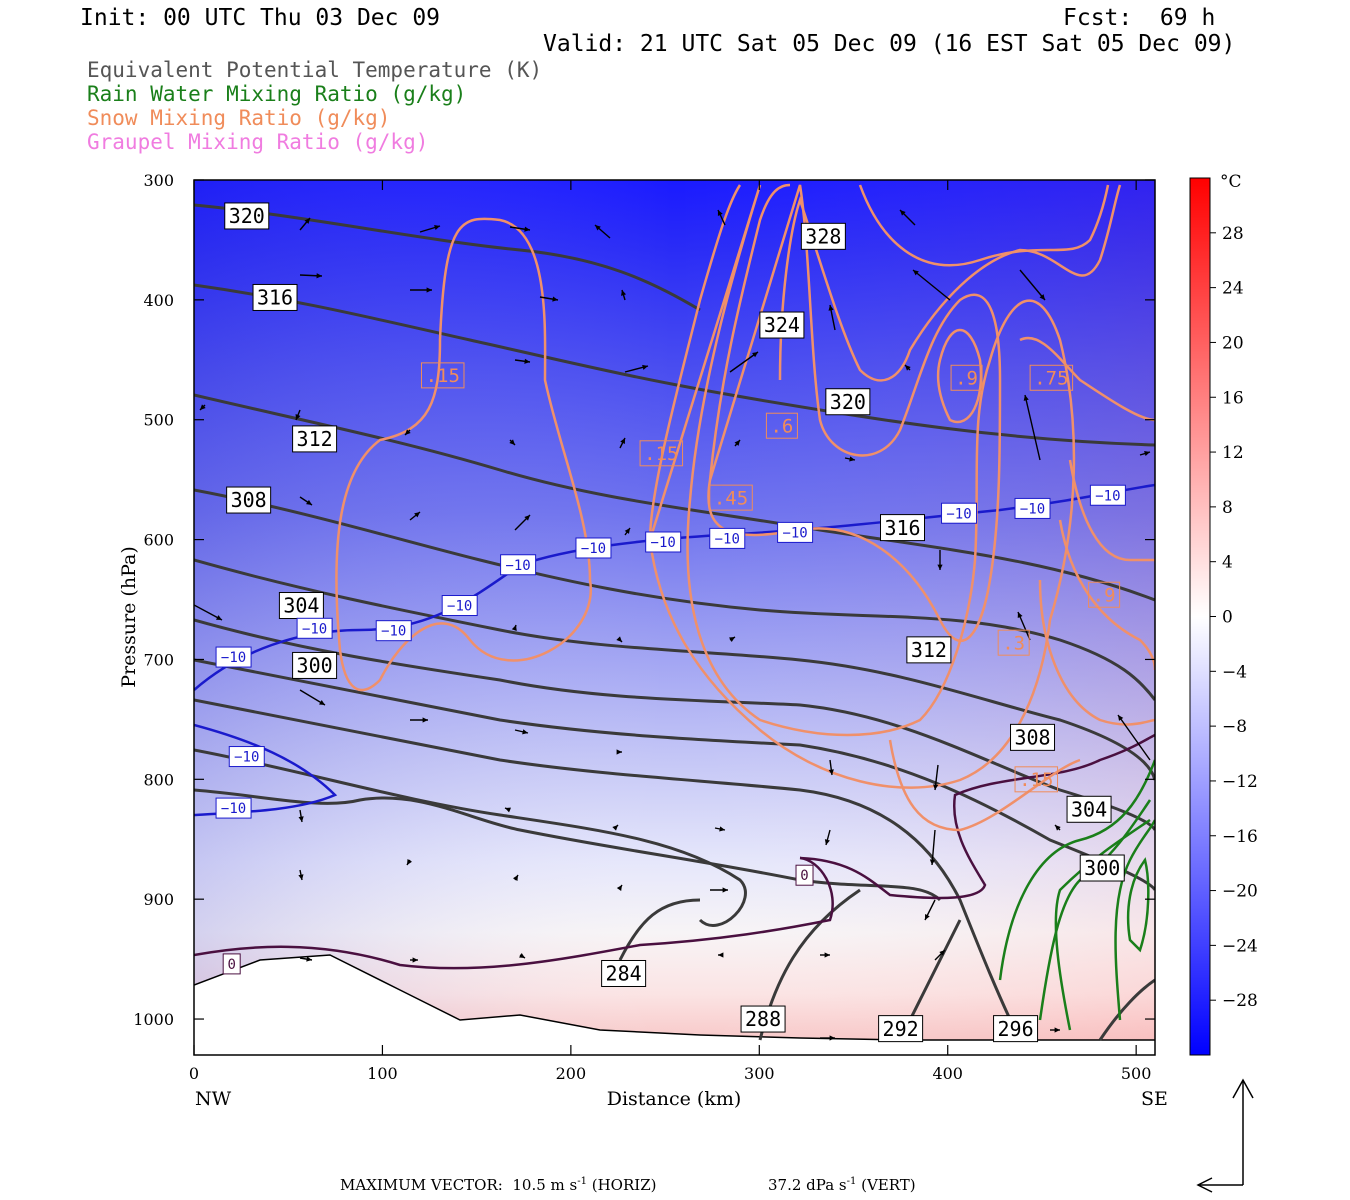  I want to click on theta-e-contour, so click(674, 365).